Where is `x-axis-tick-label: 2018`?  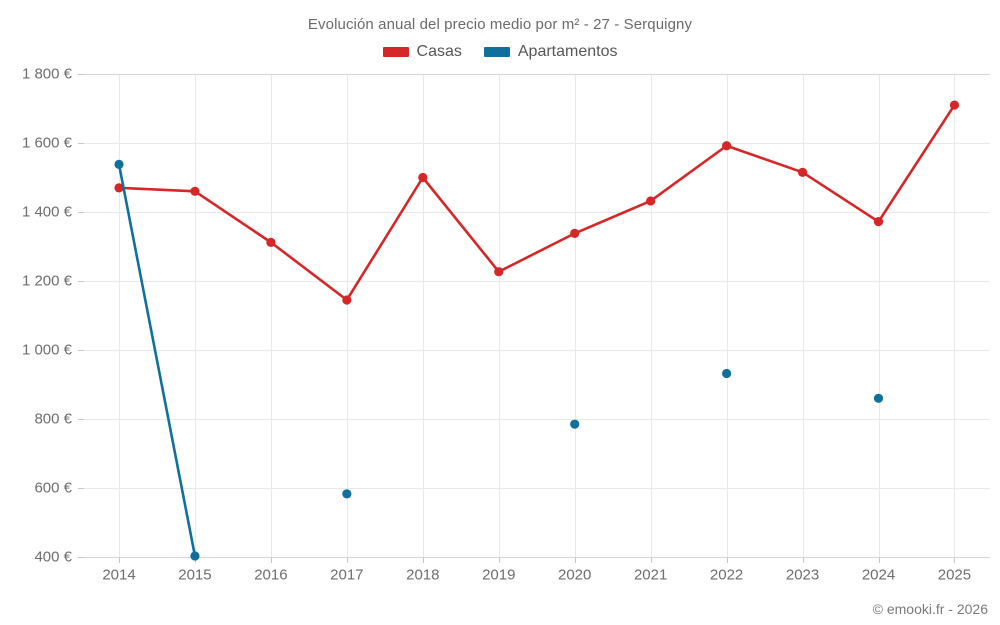
x-axis-tick-label: 2018 is located at coordinates (422, 574).